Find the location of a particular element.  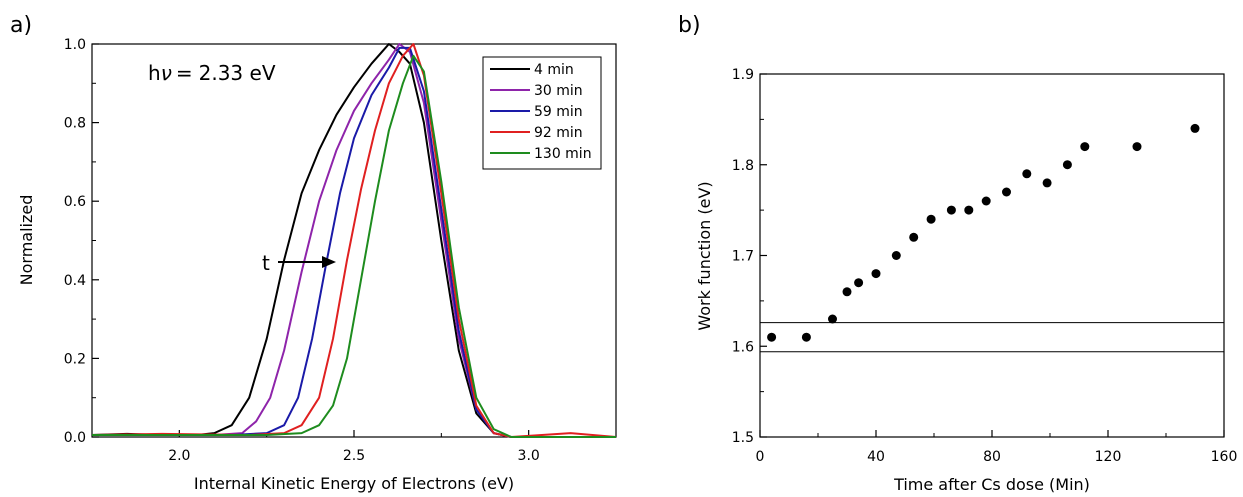

chart-a-ytick-label: 0.4 is located at coordinates (75, 281).